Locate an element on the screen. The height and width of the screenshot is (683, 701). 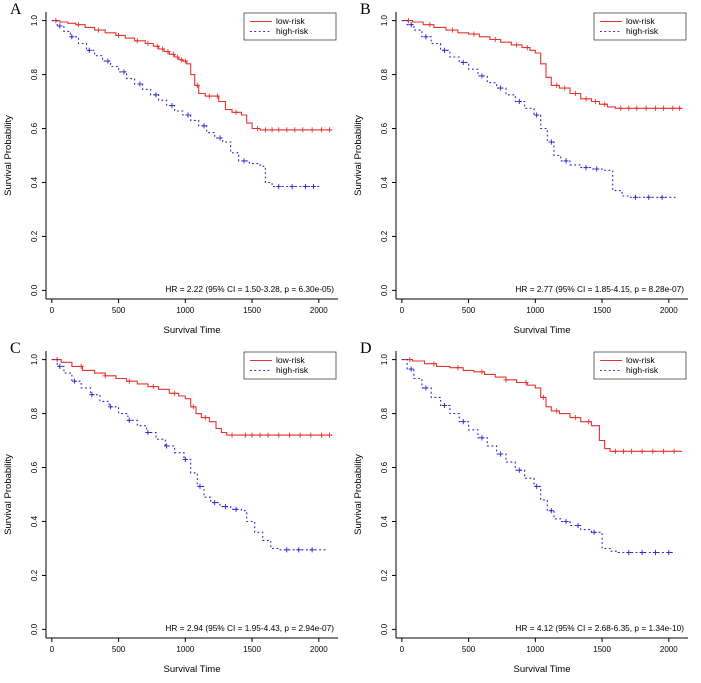
panel-label-d: D is located at coordinates (366, 348).